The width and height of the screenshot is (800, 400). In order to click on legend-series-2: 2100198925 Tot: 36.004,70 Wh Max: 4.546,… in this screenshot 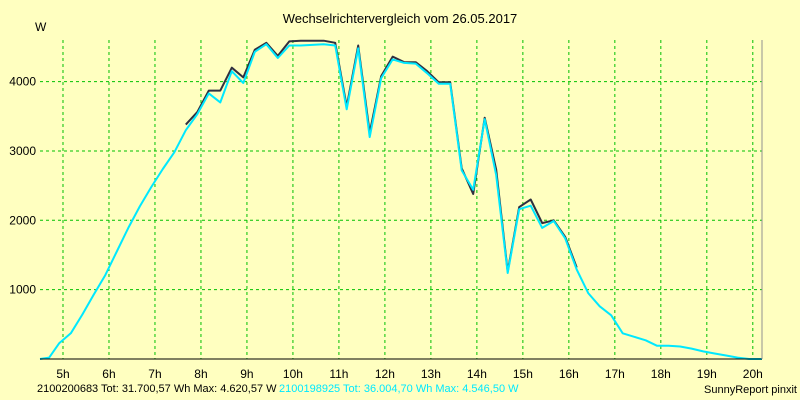, I will do `click(399, 389)`.